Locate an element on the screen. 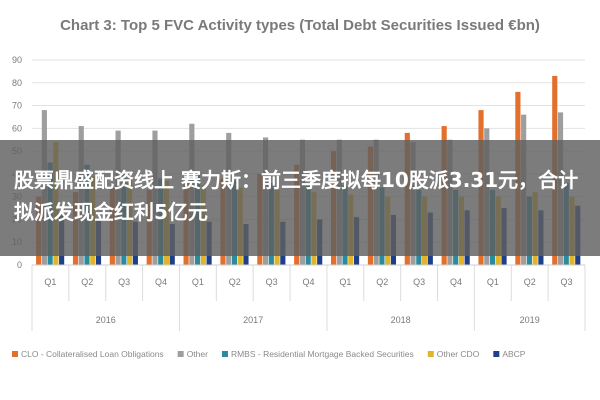  year-labels: 2016 2017 2018 2019 is located at coordinates (308, 316).